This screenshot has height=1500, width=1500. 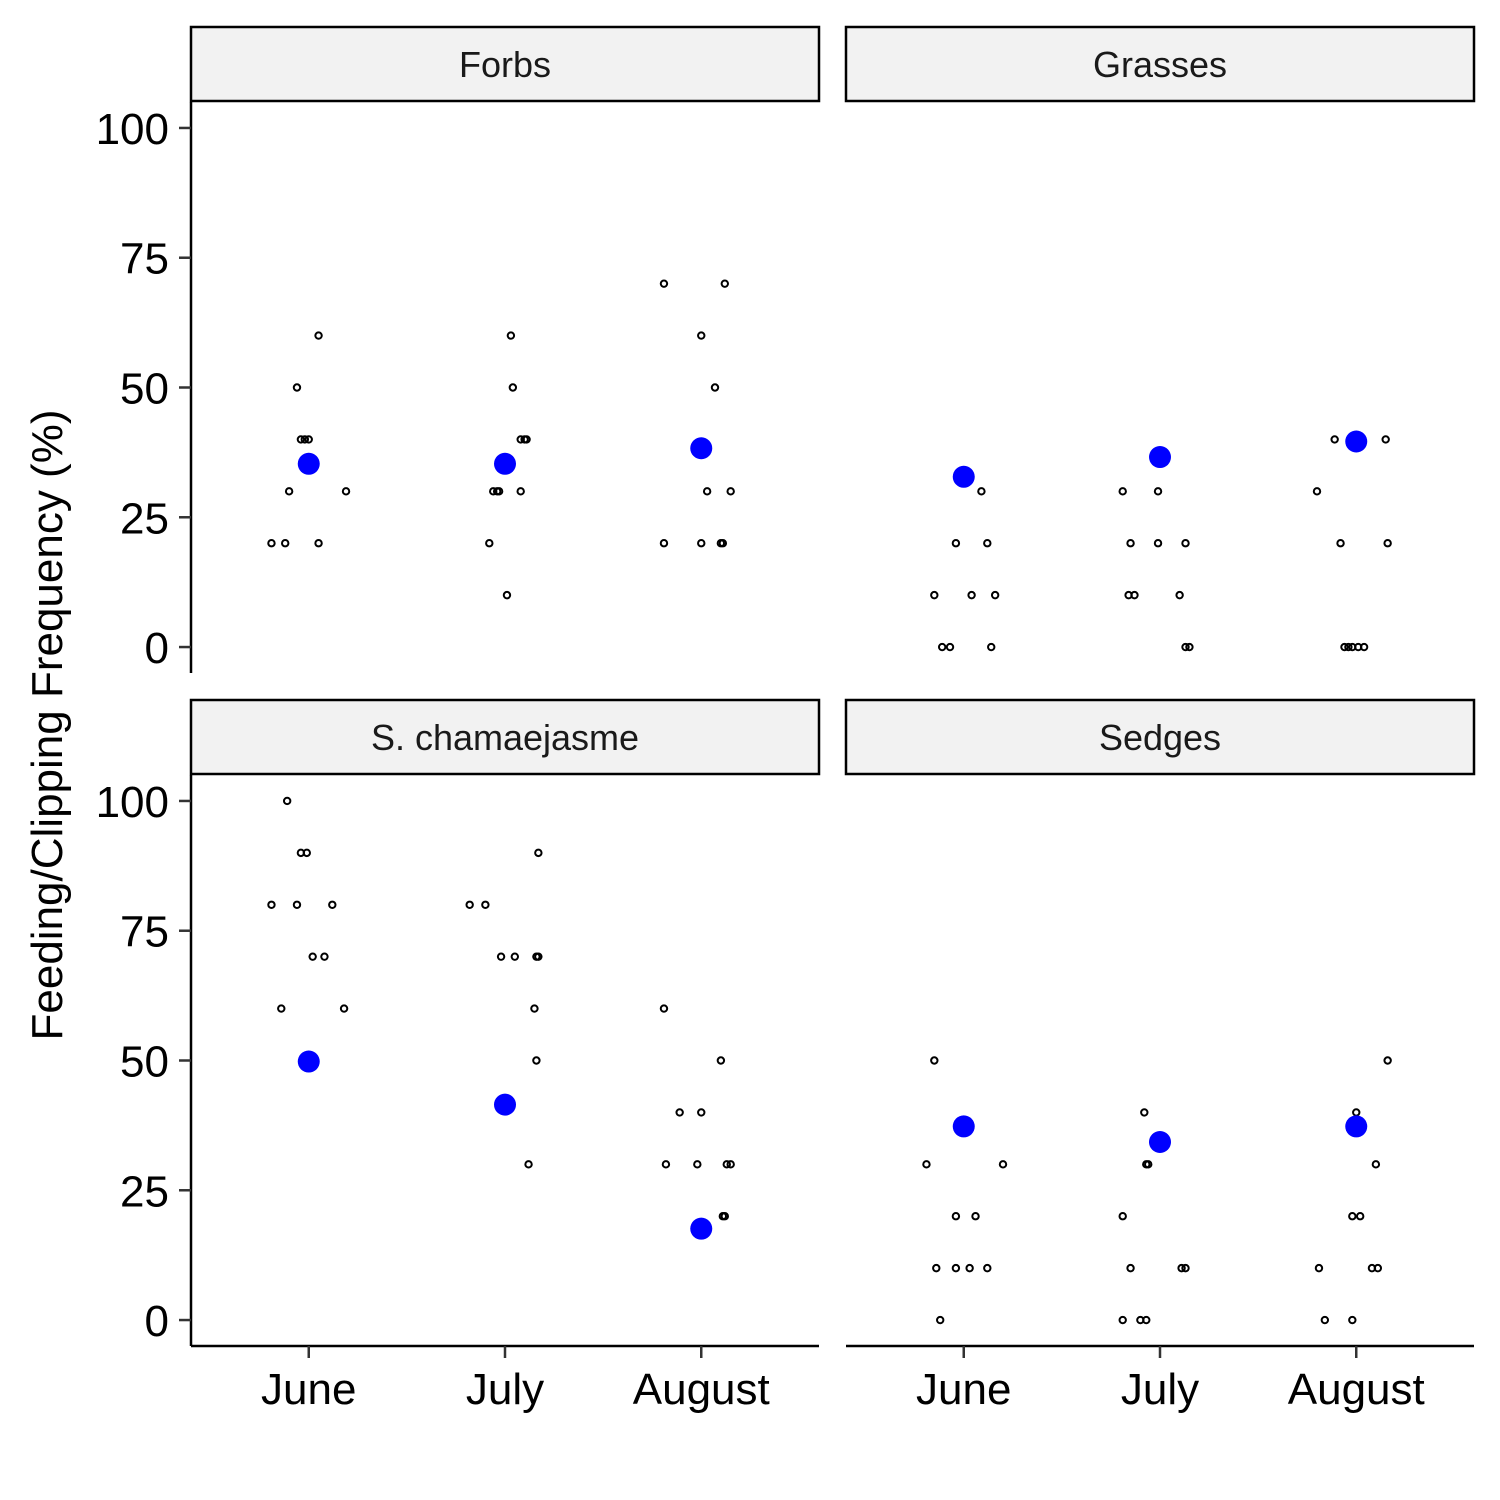 What do you see at coordinates (505, 737) in the screenshot?
I see `facet-strip-s-chamaejasme` at bounding box center [505, 737].